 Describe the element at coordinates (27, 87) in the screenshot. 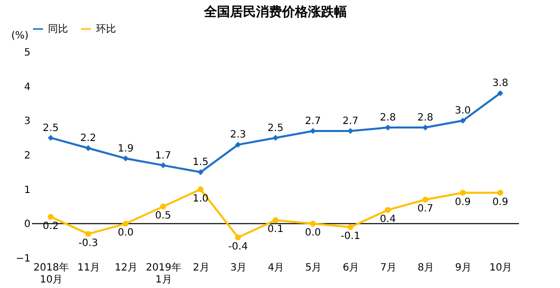

I see `y-tick-label: 4` at that location.